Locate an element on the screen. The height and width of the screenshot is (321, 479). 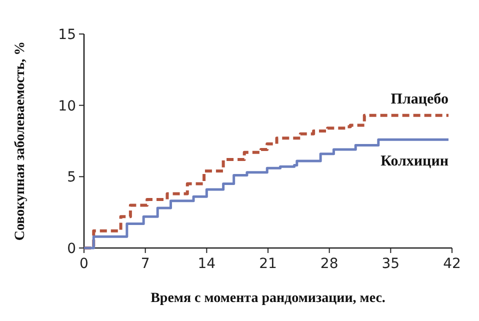
x-tick-label: 28 is located at coordinates (329, 264).